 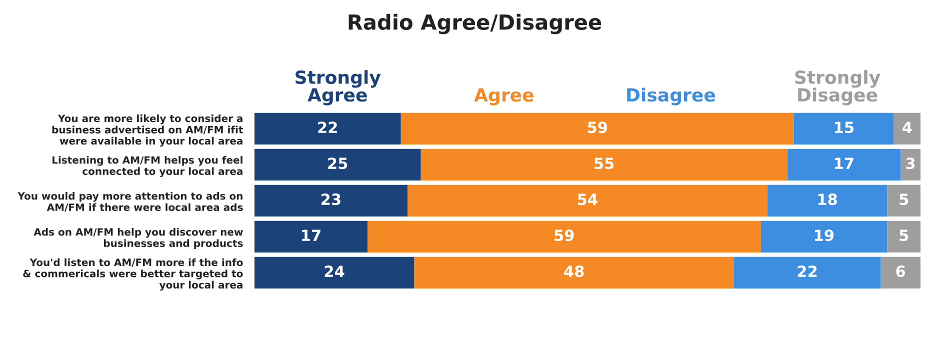 I want to click on data-label: 24, so click(x=334, y=271).